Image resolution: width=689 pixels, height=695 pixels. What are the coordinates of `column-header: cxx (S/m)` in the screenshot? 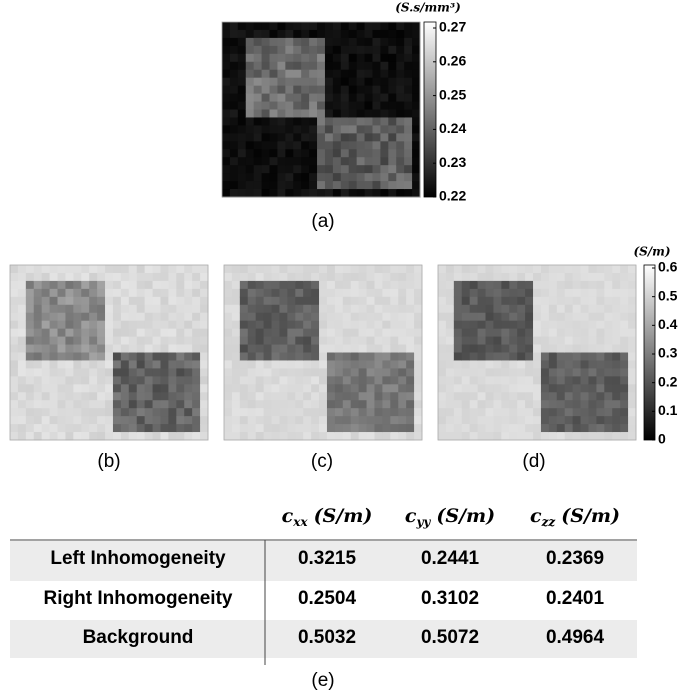 It's located at (327, 517).